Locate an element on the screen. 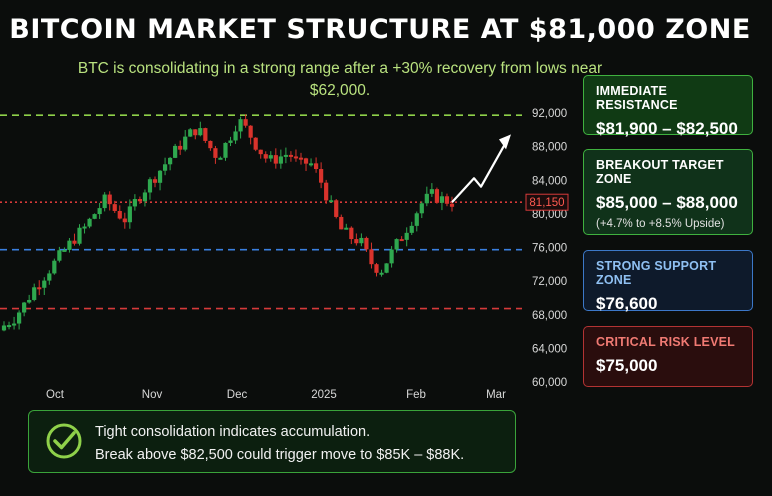 The height and width of the screenshot is (496, 772). strong-support-card: STRONG SUPPORT ZONE $76,600 is located at coordinates (668, 281).